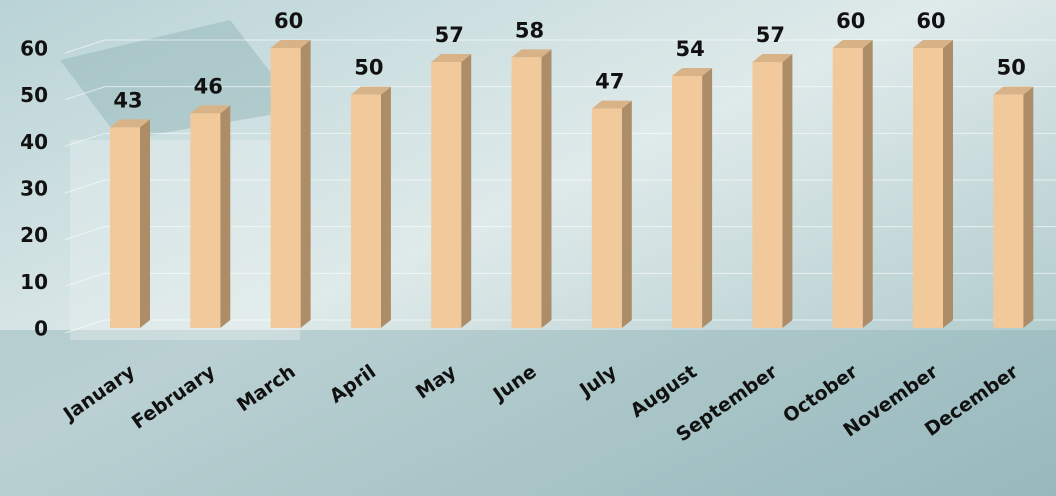  Describe the element at coordinates (34, 282) in the screenshot. I see `y-tick-label: 10` at that location.